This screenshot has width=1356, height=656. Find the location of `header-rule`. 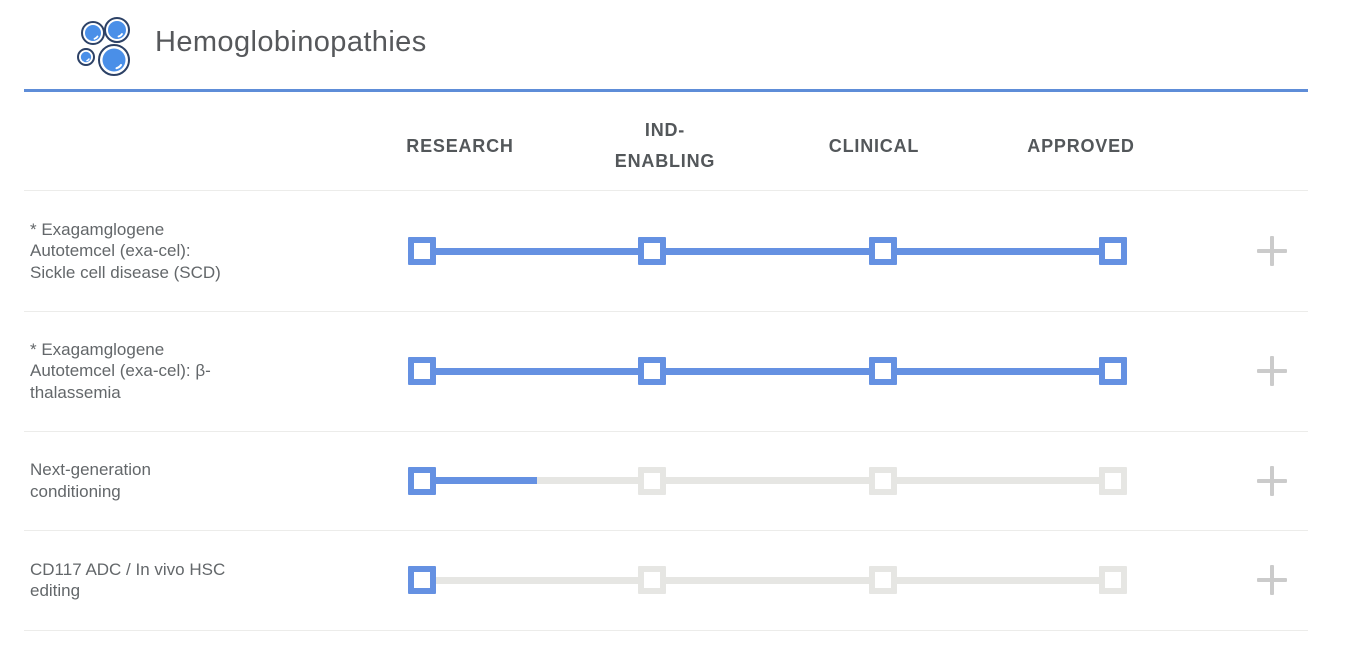

header-rule is located at coordinates (666, 90).